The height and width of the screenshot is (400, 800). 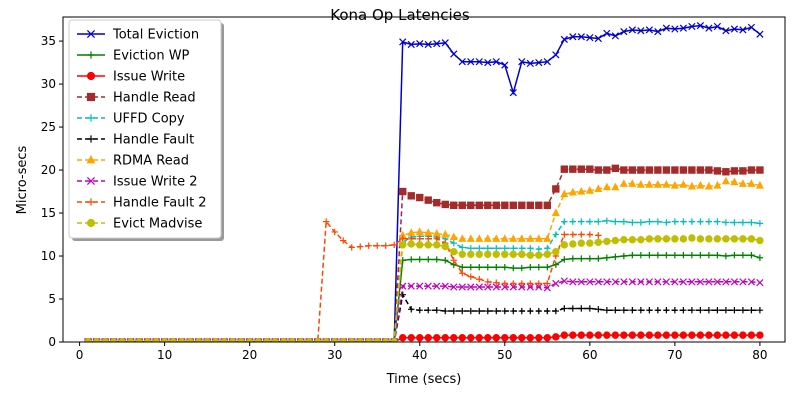 I want to click on y-tick-label: 5, so click(x=52, y=299).